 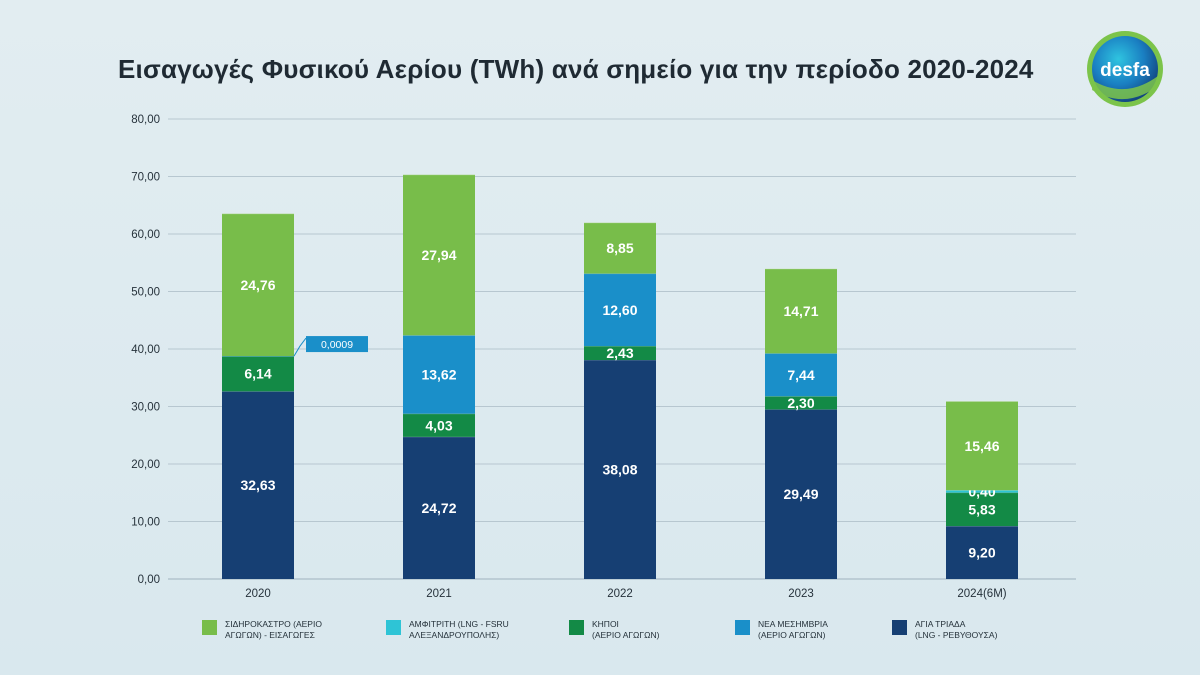 I want to click on y-tick-label: 80,00, so click(x=145, y=120).